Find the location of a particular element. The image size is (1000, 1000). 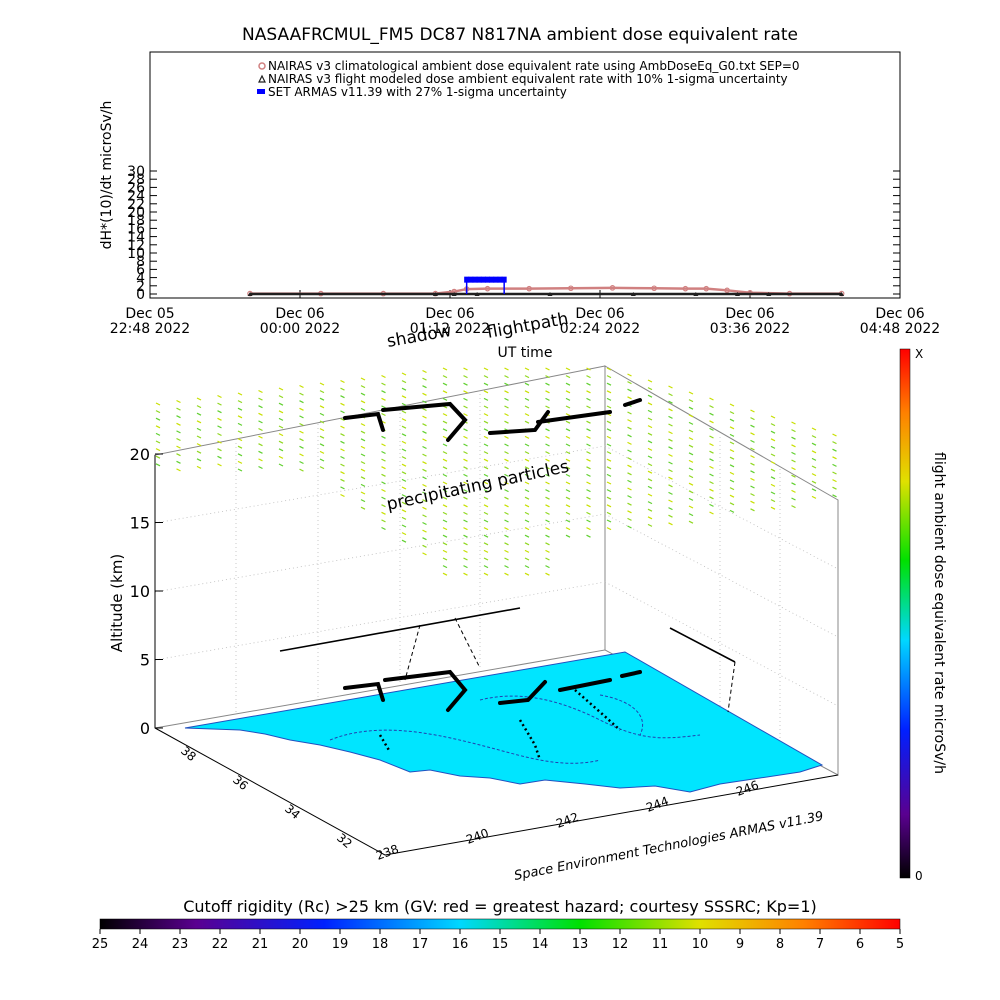

x-tick-date: Dec 06 is located at coordinates (299, 314).